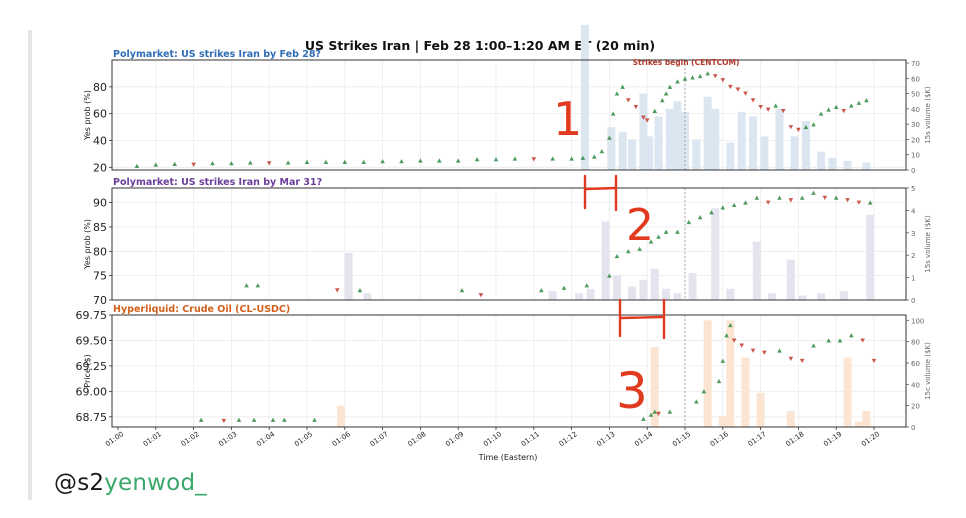 This screenshot has width=966, height=518. Describe the element at coordinates (92, 417) in the screenshot. I see `y-tick-label: 68.75` at that location.